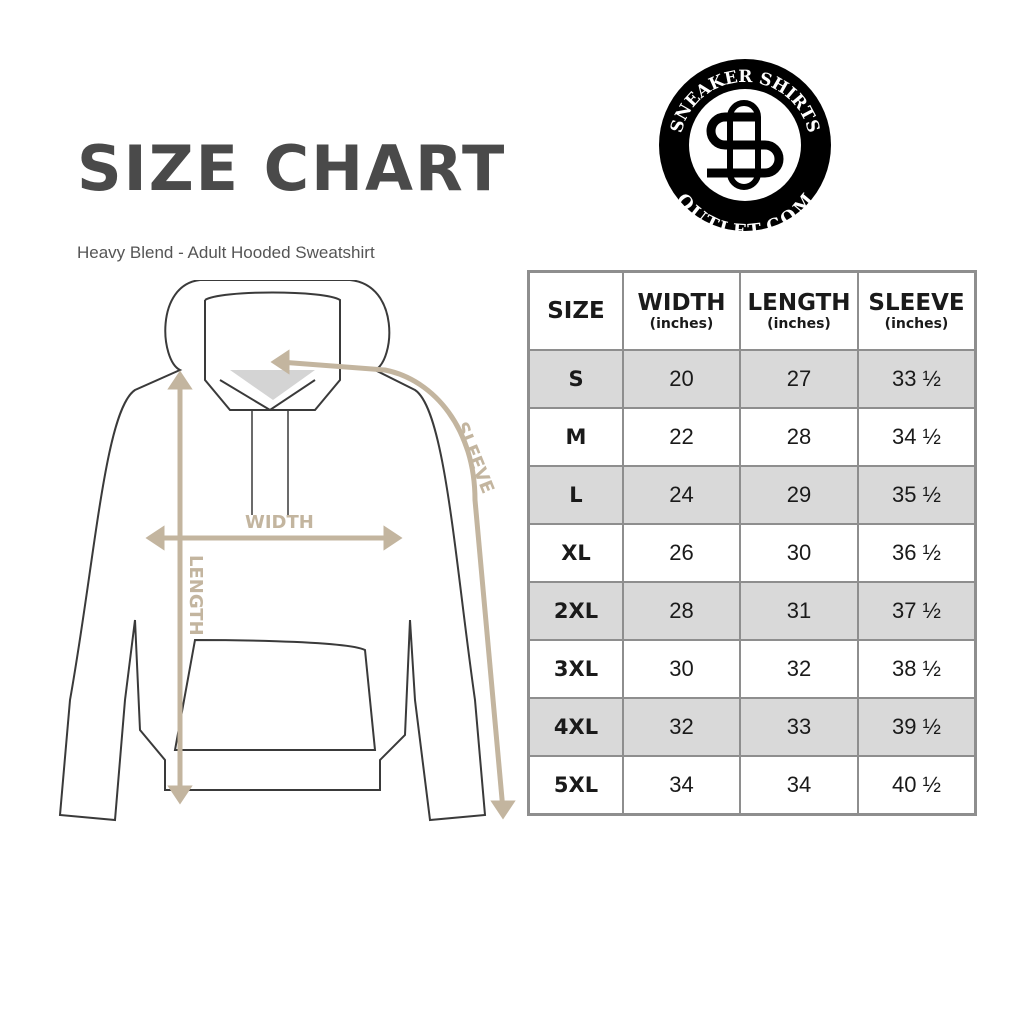  Describe the element at coordinates (681, 611) in the screenshot. I see `width-cell: 28` at that location.